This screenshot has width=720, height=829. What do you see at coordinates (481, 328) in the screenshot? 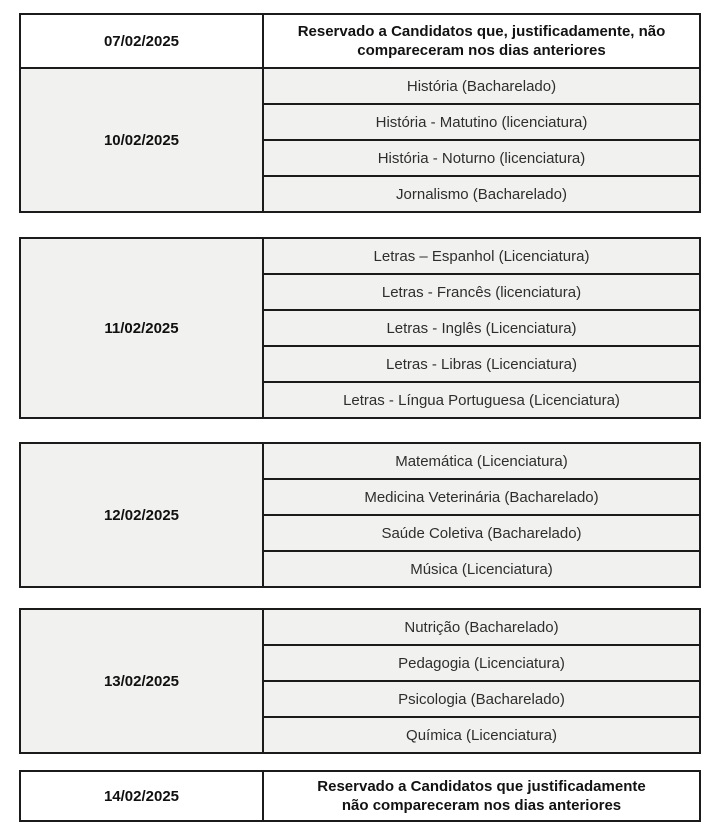
I see `course-cell: Letras - Inglês (Licenciatura)` at bounding box center [481, 328].